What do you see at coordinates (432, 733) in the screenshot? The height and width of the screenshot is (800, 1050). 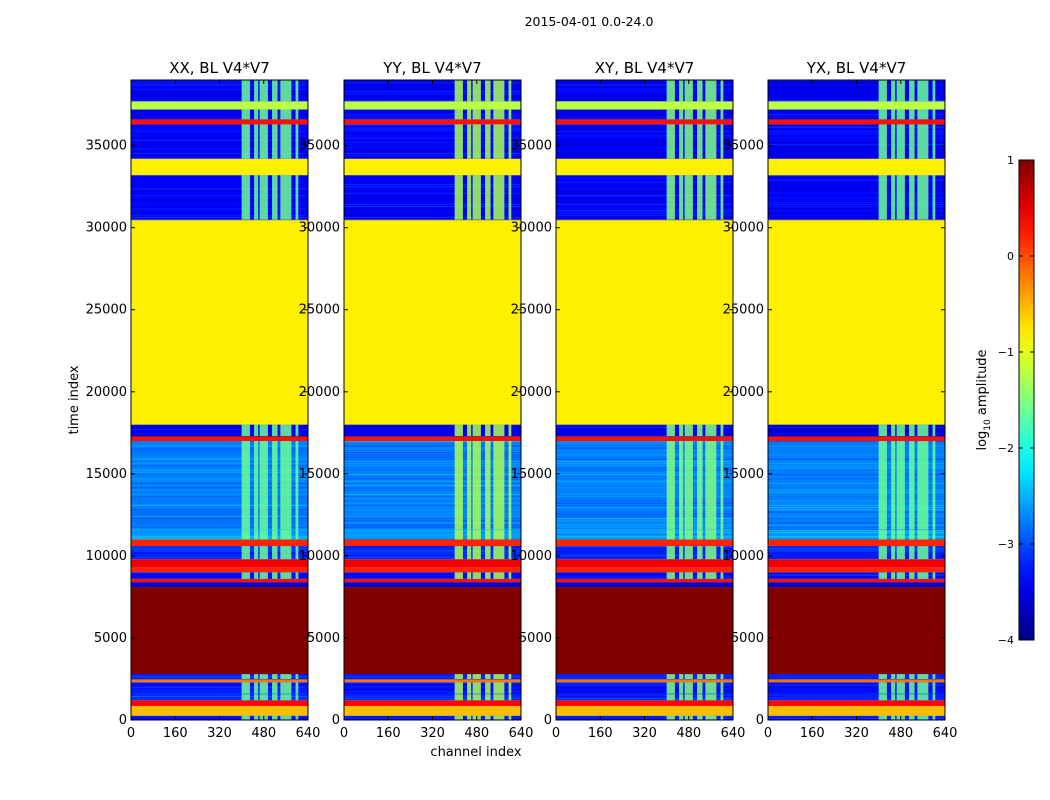 I see `x-tick-label: 320` at bounding box center [432, 733].